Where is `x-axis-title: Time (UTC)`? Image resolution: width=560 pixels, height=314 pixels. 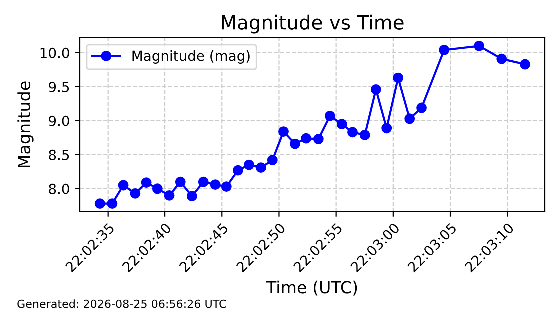 x-axis-title: Time (UTC) is located at coordinates (312, 288).